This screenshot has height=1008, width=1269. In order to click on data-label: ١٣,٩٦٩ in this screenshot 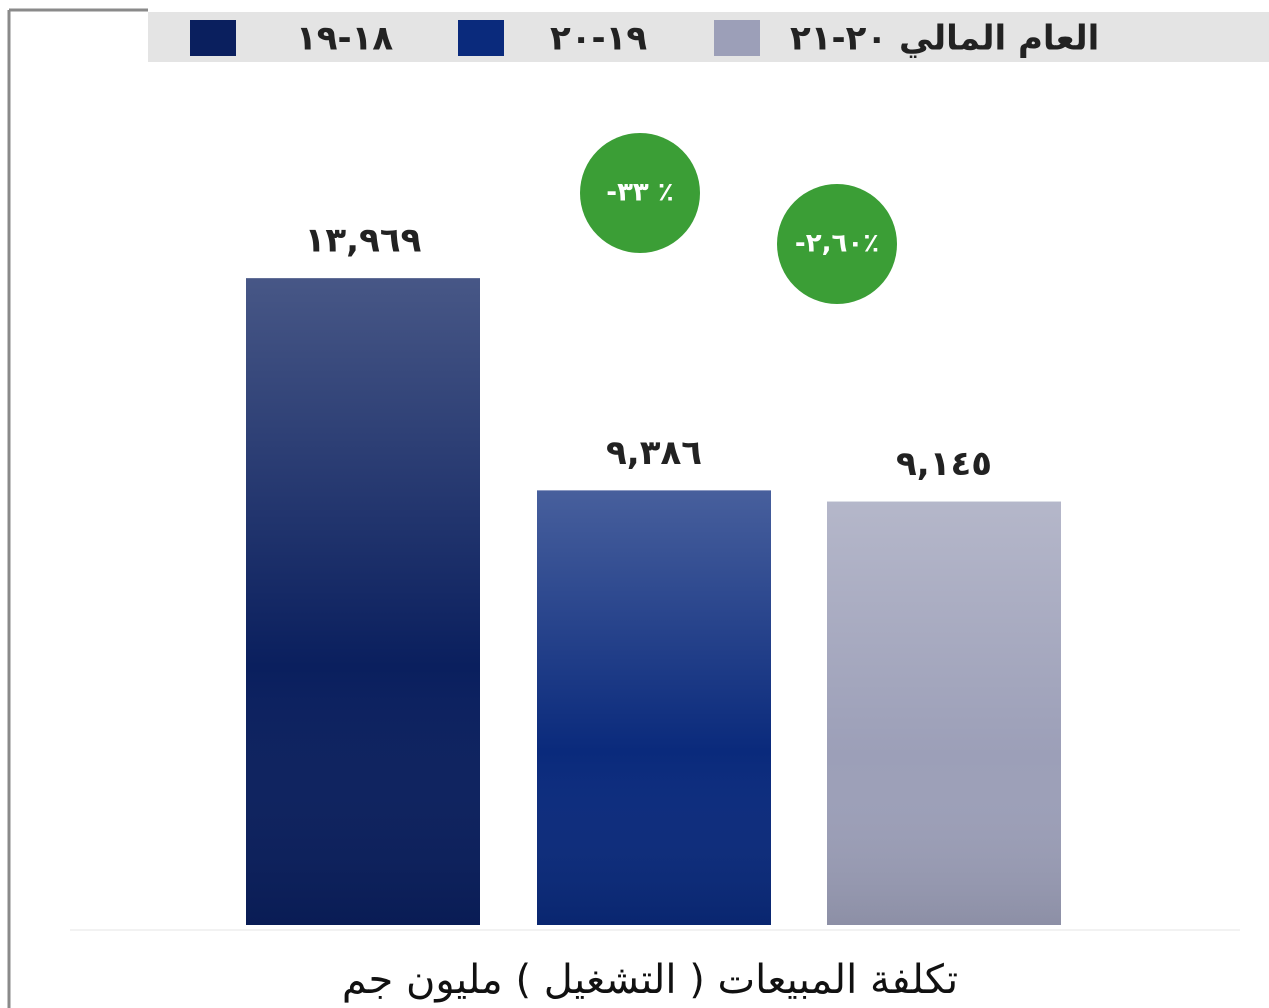, I will do `click(363, 241)`.